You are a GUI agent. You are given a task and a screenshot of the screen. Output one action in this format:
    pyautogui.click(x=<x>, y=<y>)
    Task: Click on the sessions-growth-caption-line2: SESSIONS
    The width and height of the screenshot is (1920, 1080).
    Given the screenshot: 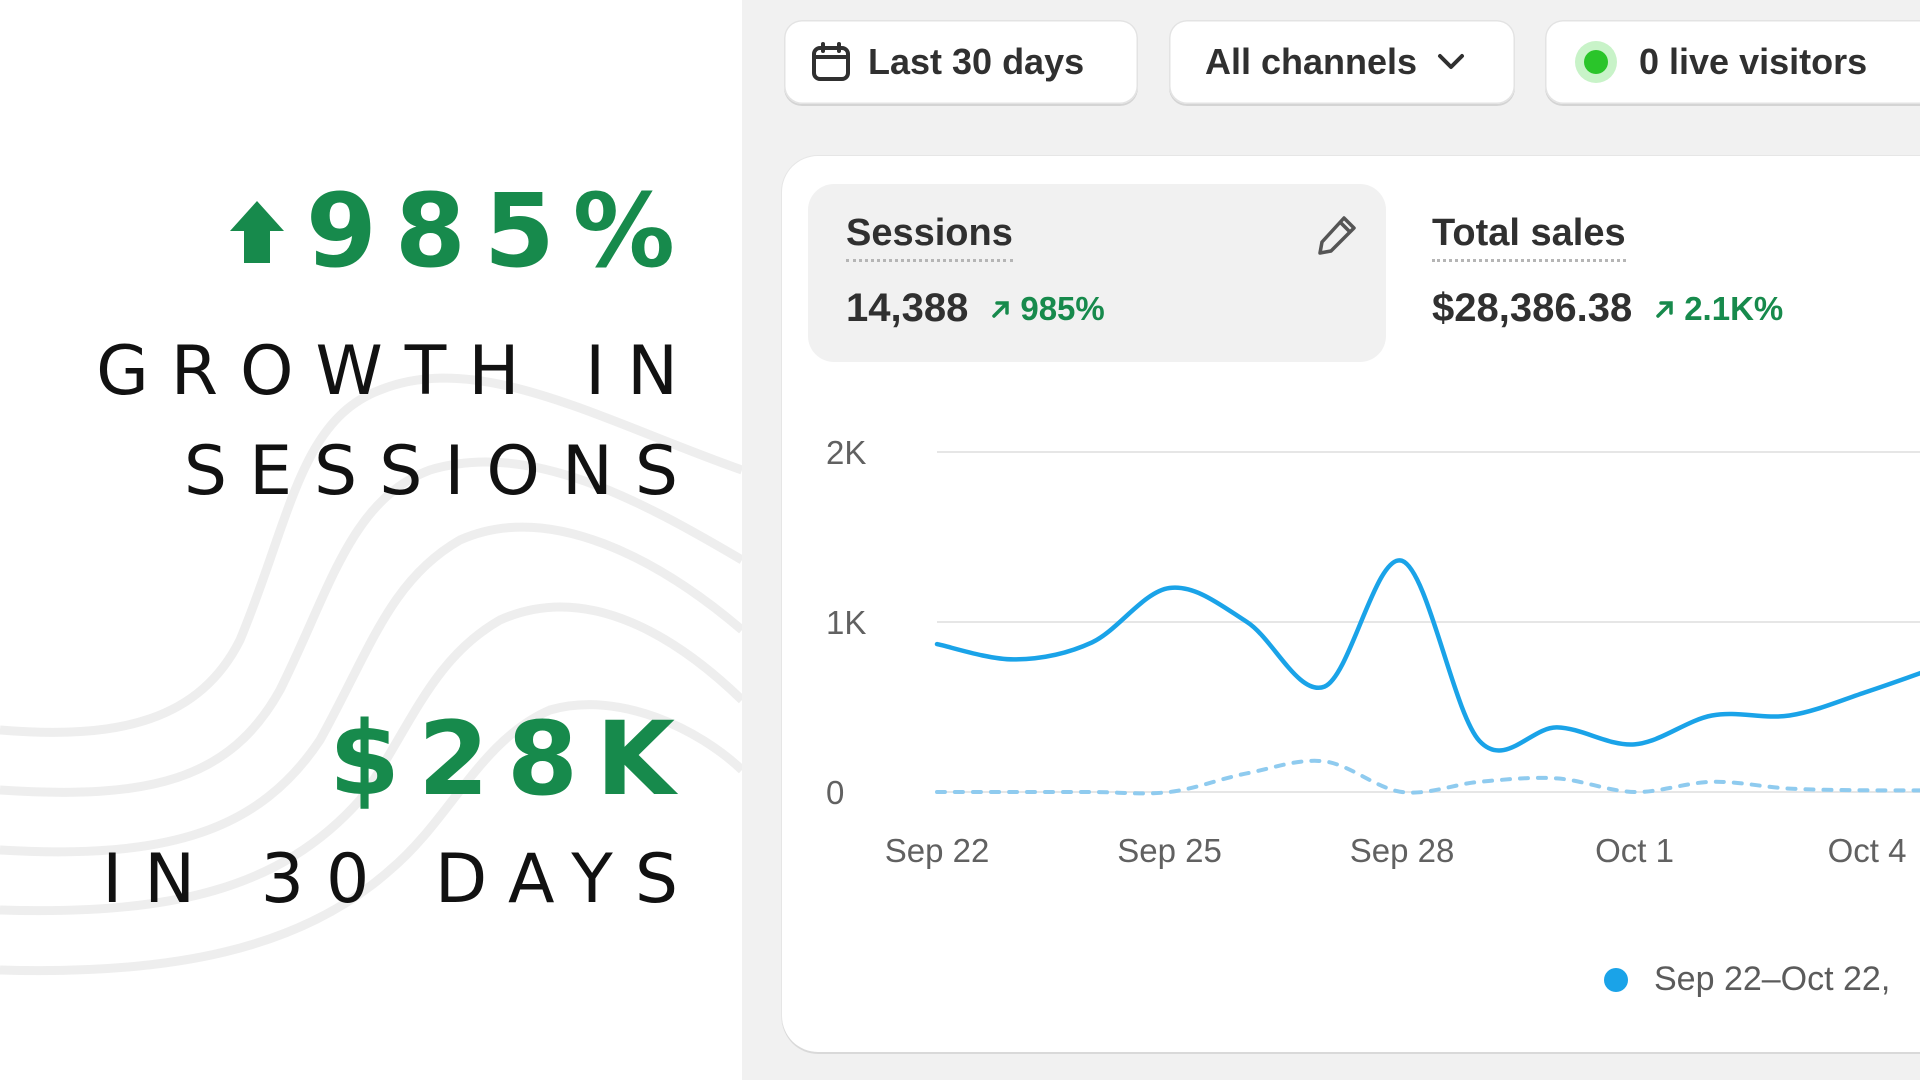 What is the action you would take?
    pyautogui.click(x=441, y=471)
    